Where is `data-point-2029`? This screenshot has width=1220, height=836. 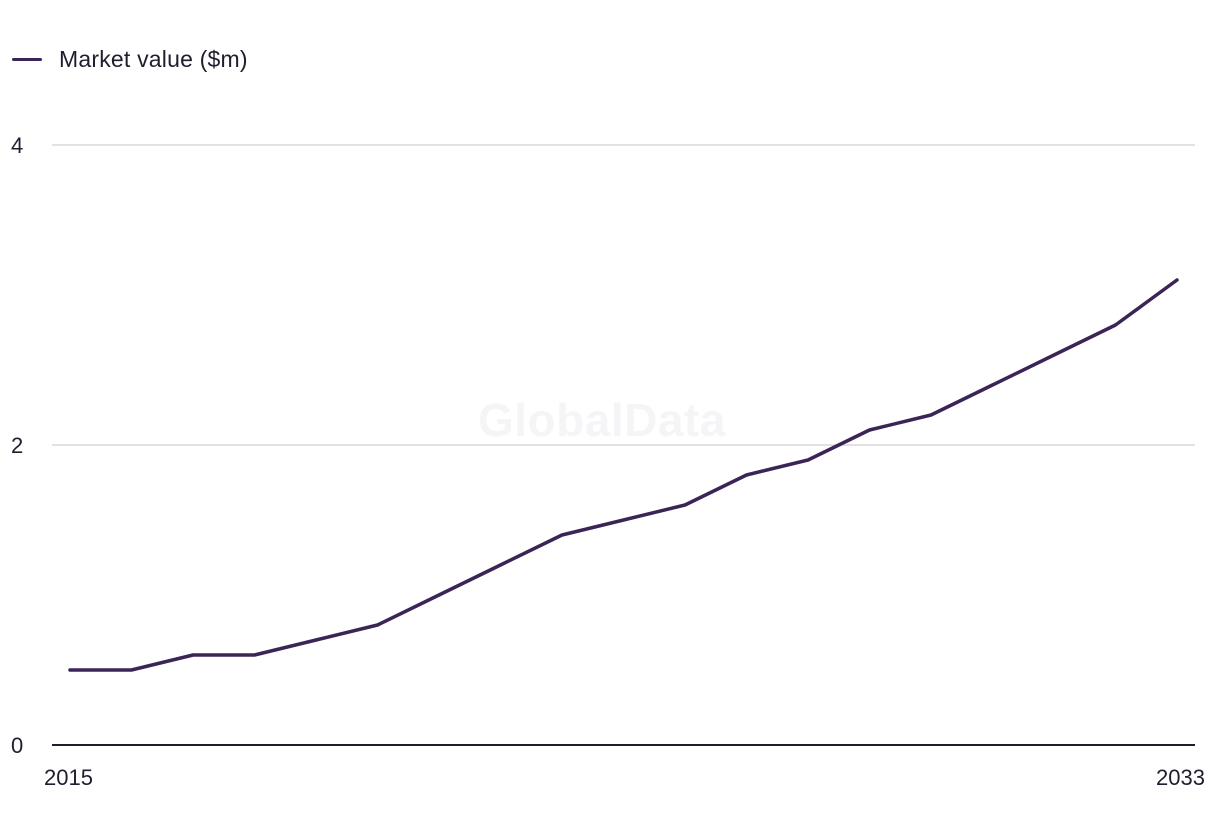 data-point-2029 is located at coordinates (931, 415).